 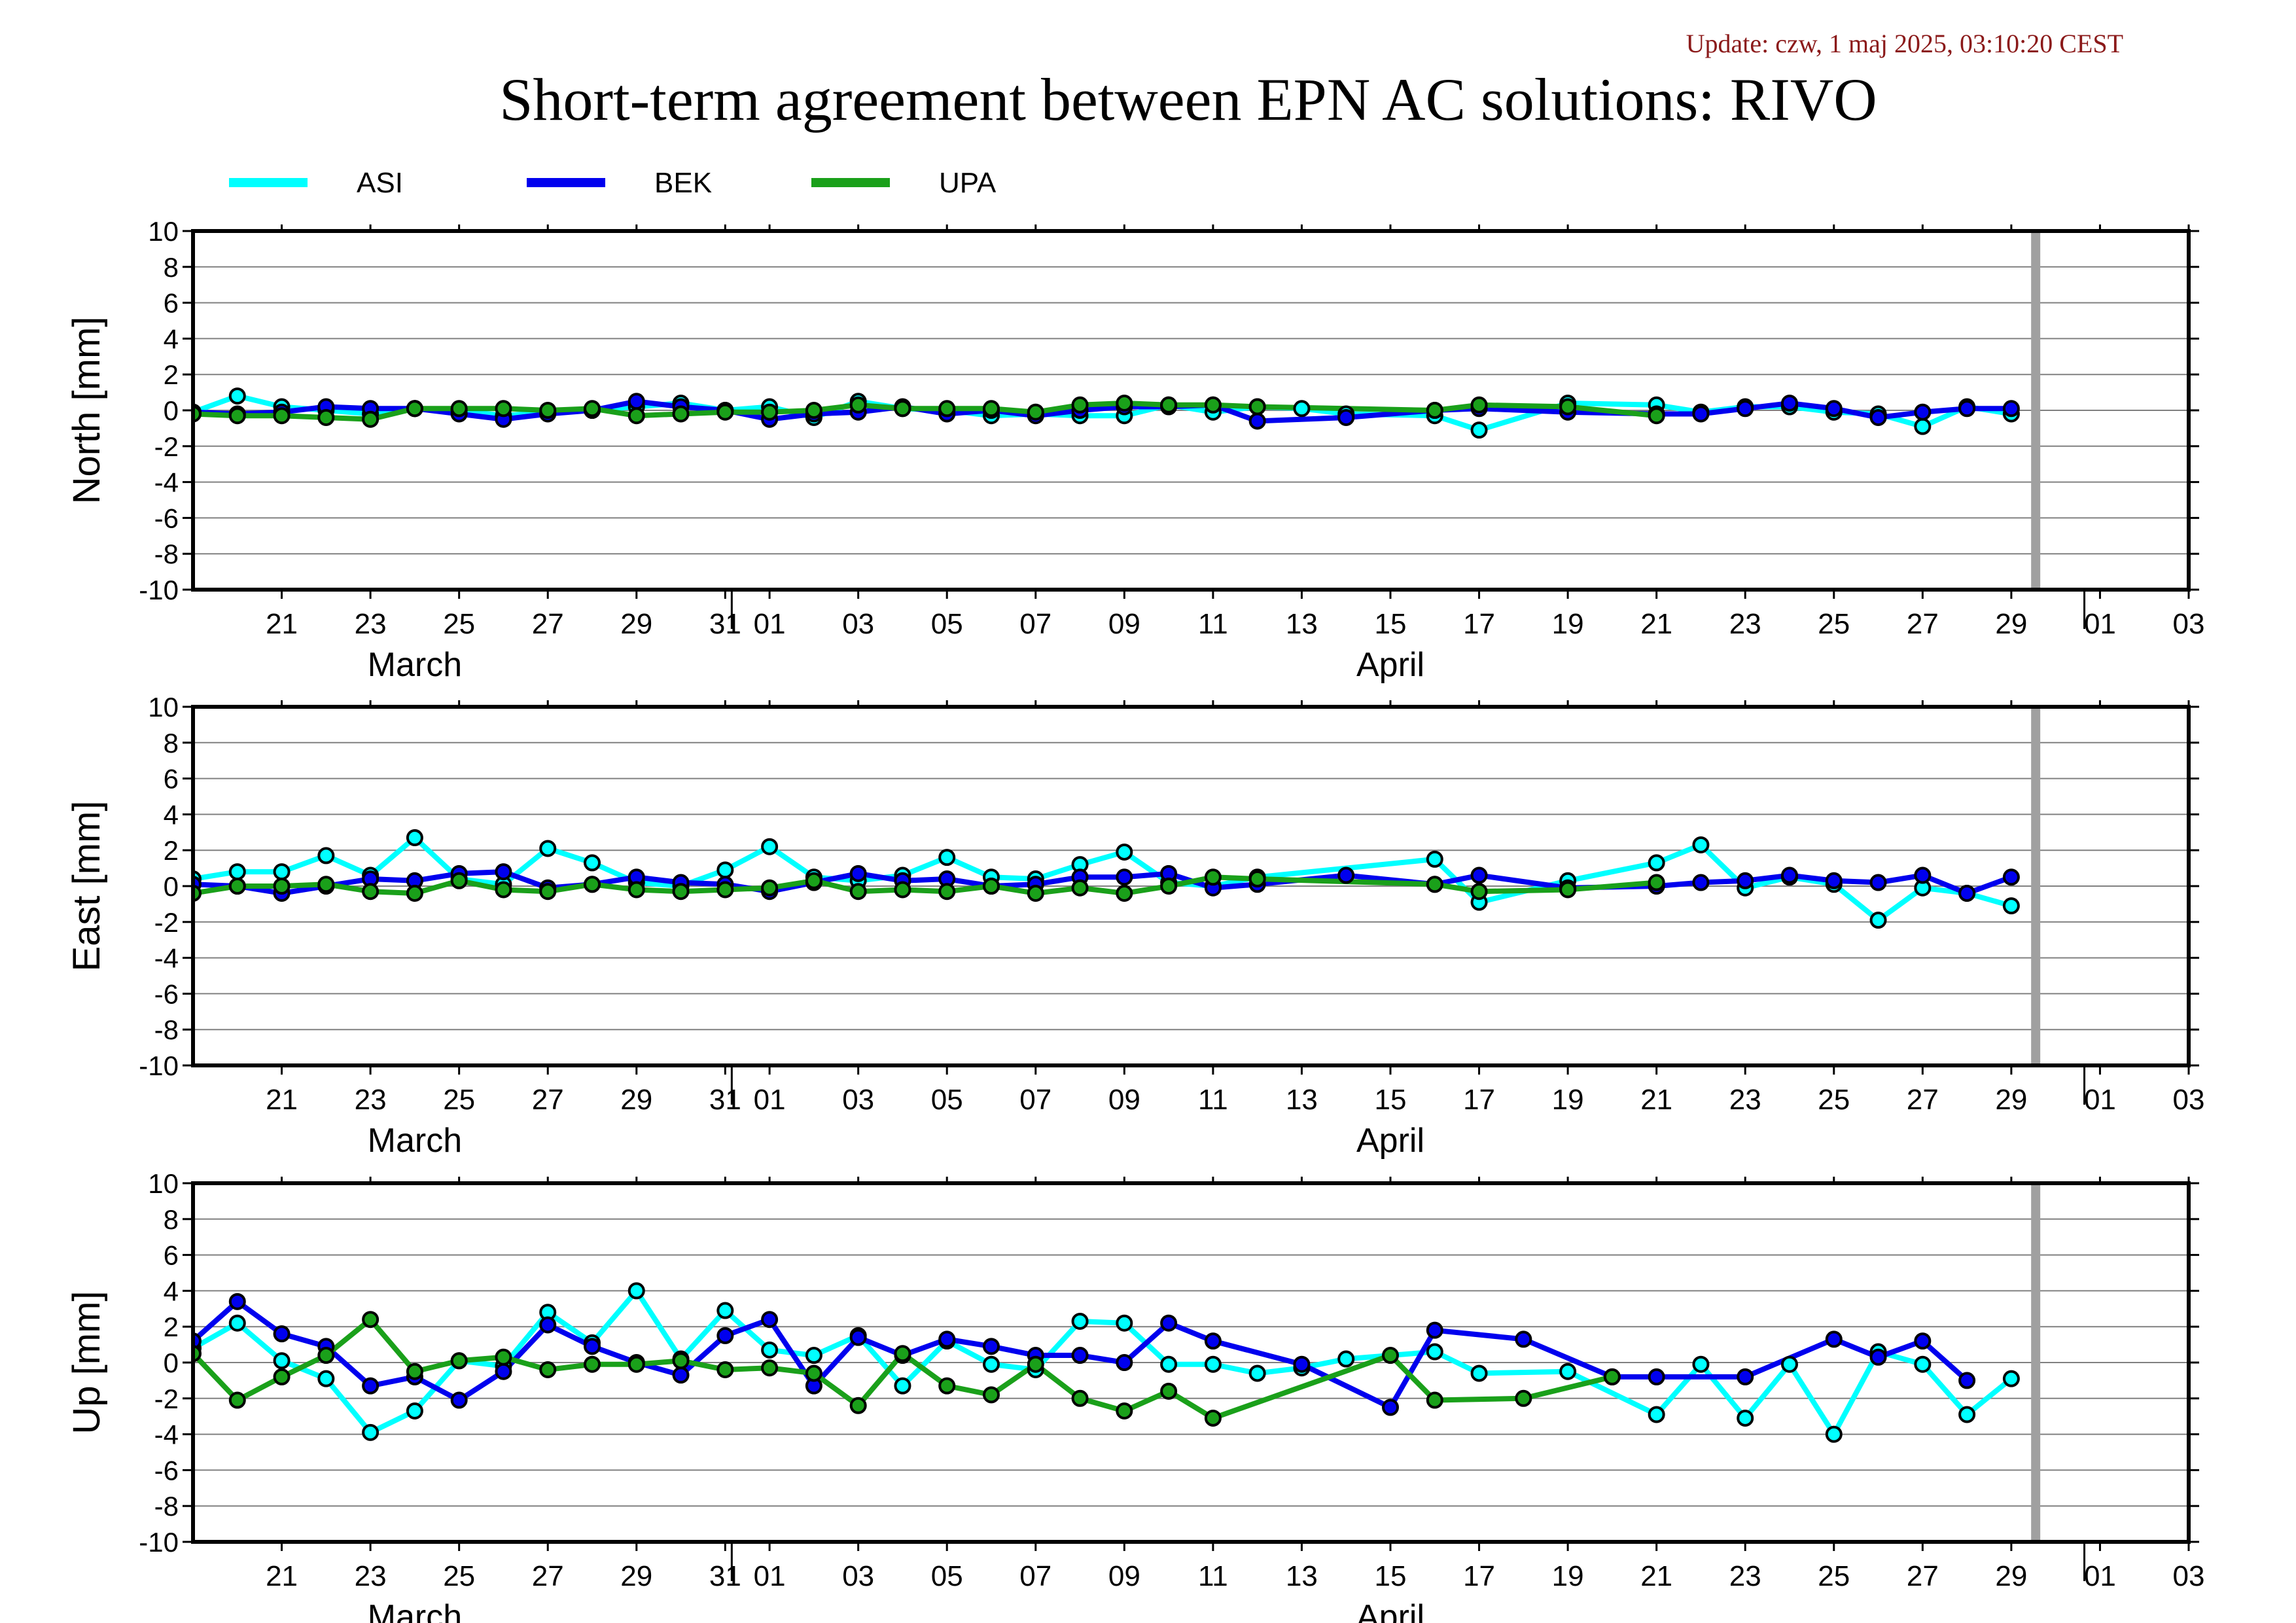 I want to click on y-axis-label: Up [mm], so click(x=87, y=1363).